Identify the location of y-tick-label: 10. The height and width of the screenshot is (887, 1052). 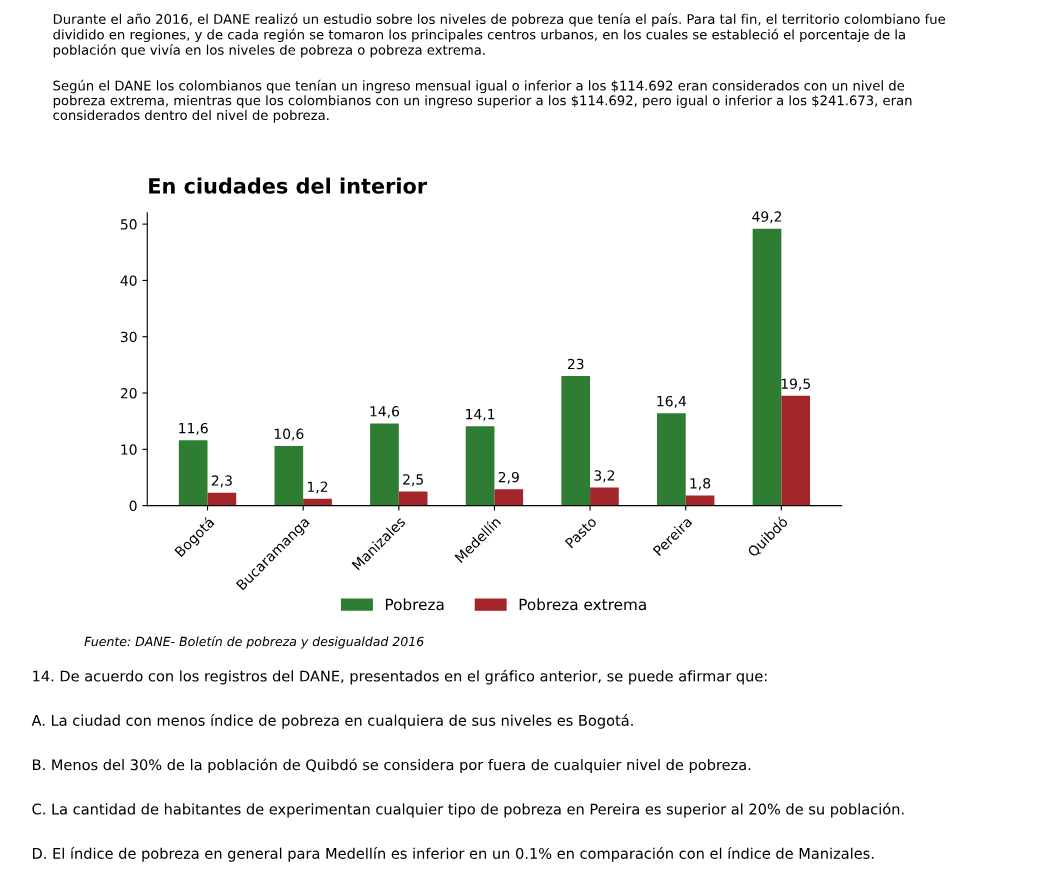
(129, 449).